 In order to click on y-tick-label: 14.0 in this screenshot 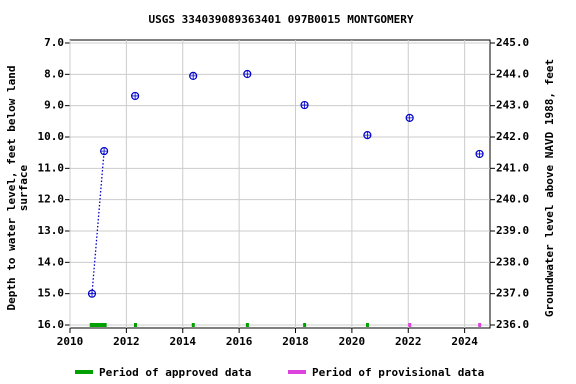, I will do `click(51, 261)`.